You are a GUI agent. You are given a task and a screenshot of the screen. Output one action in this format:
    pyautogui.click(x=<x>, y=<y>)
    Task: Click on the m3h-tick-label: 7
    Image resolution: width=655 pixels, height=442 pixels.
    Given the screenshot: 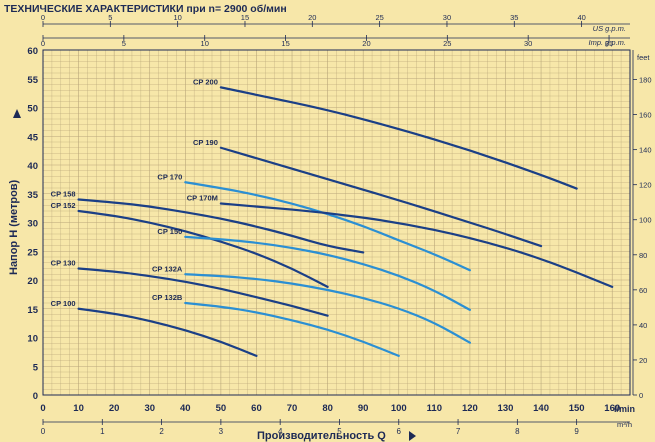 What is the action you would take?
    pyautogui.click(x=458, y=431)
    